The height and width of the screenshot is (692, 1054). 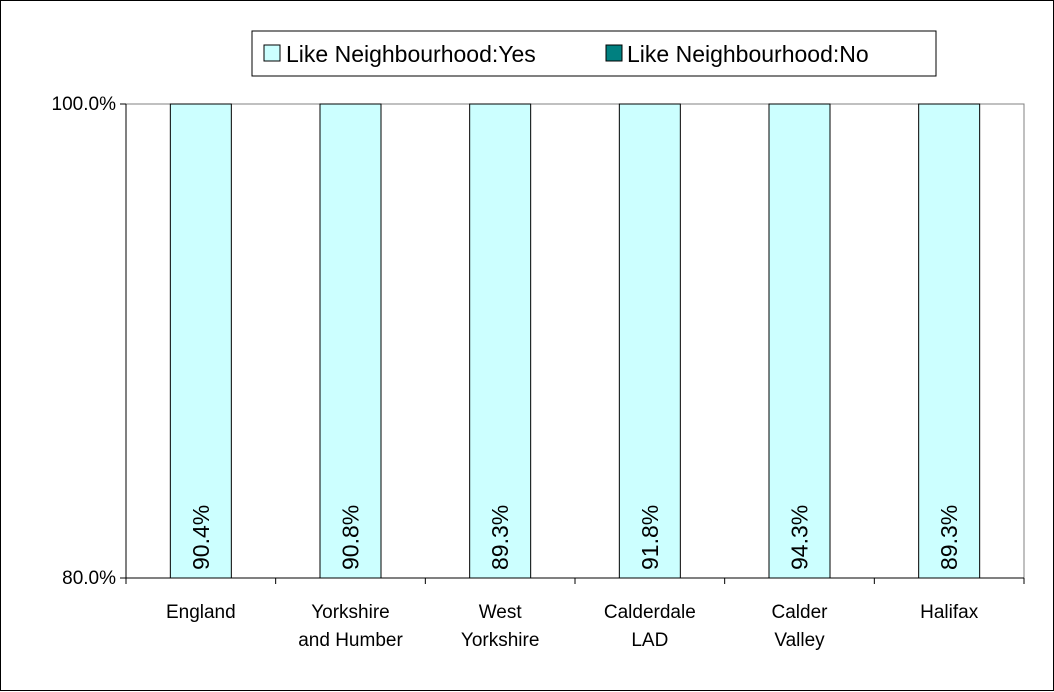 What do you see at coordinates (800, 612) in the screenshot?
I see `category-label: Calder` at bounding box center [800, 612].